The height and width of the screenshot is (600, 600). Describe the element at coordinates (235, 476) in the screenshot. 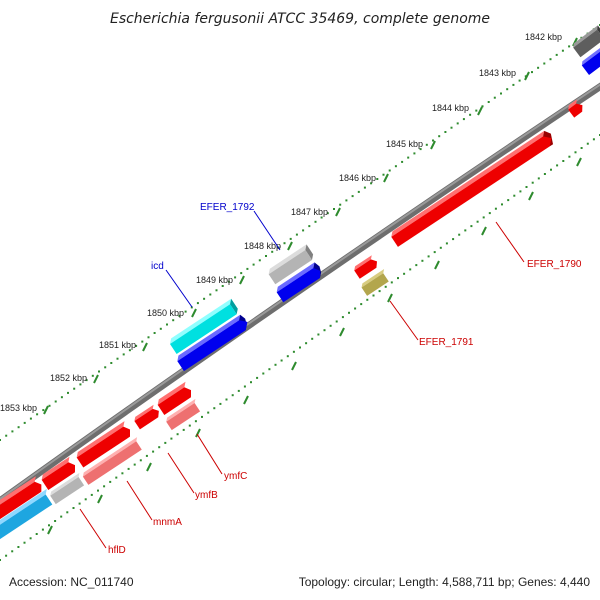

I see `gene-label-ymfc: ymfC` at that location.